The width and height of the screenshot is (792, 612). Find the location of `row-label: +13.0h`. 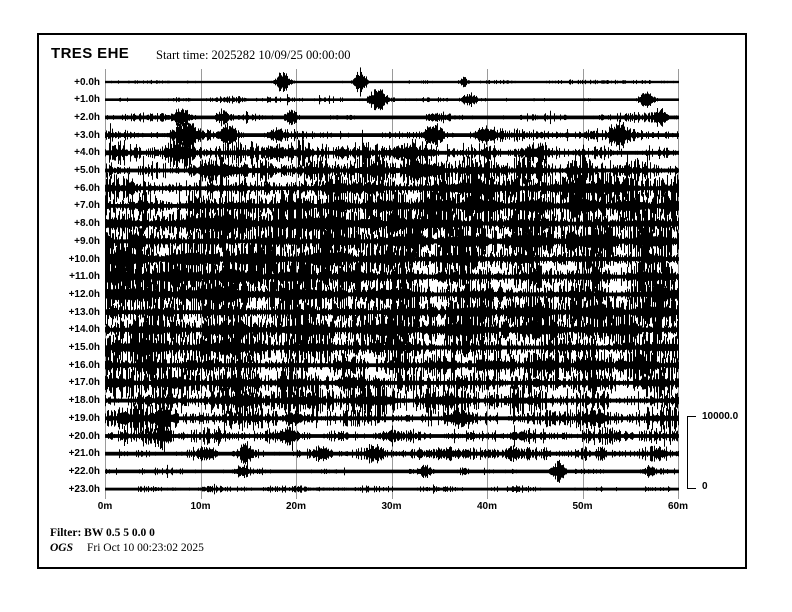

row-label: +13.0h is located at coordinates (84, 312).